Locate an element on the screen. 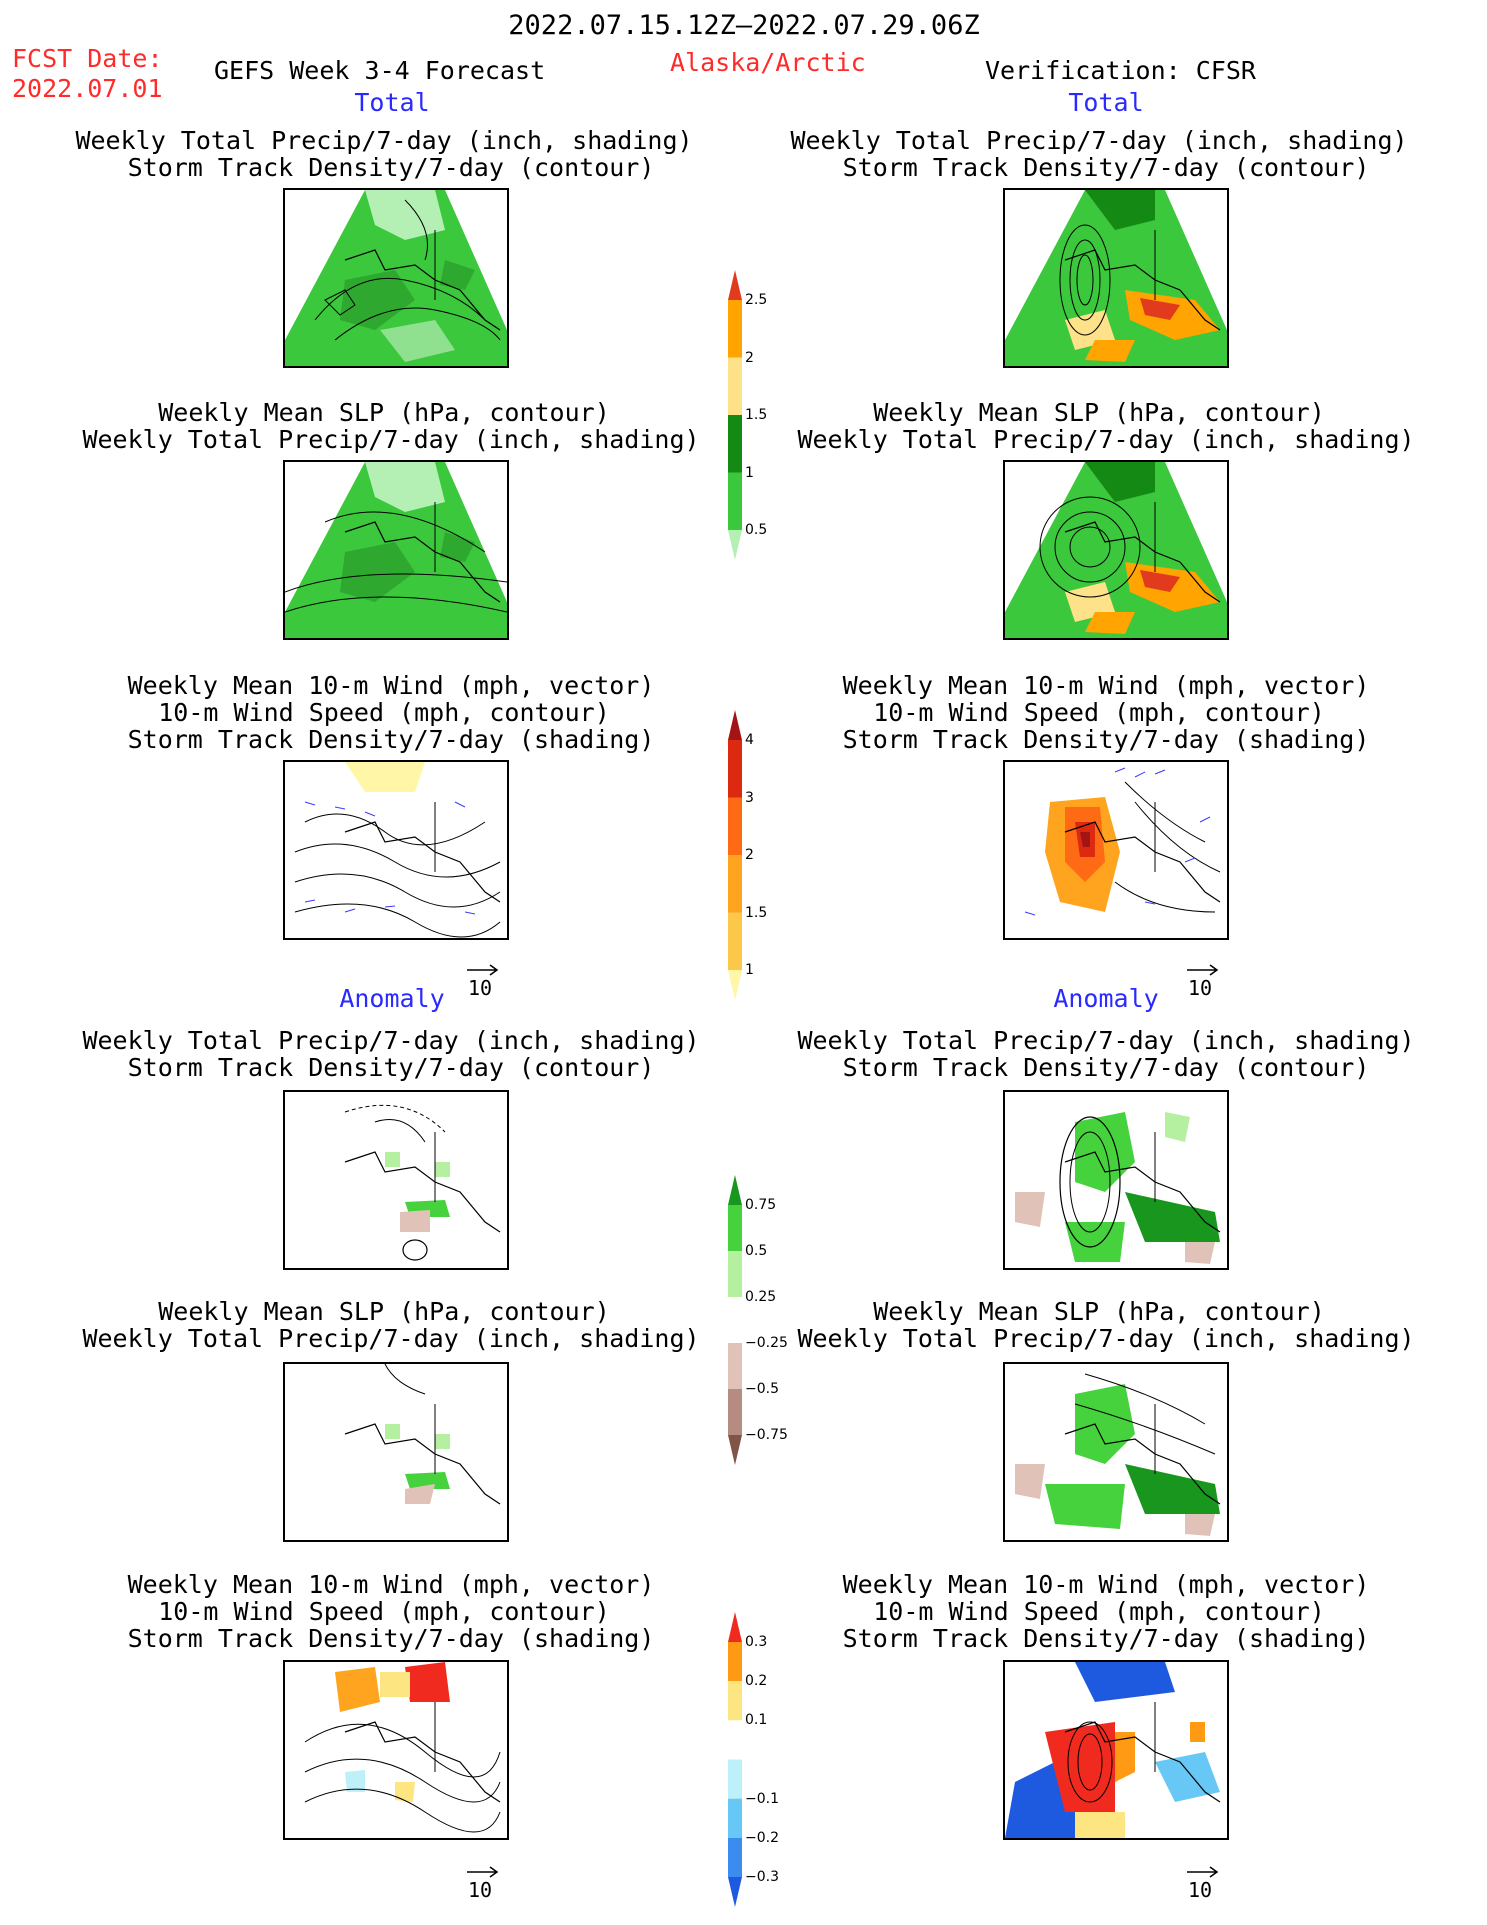  section-anomaly-right: Anomaly is located at coordinates (1106, 998).